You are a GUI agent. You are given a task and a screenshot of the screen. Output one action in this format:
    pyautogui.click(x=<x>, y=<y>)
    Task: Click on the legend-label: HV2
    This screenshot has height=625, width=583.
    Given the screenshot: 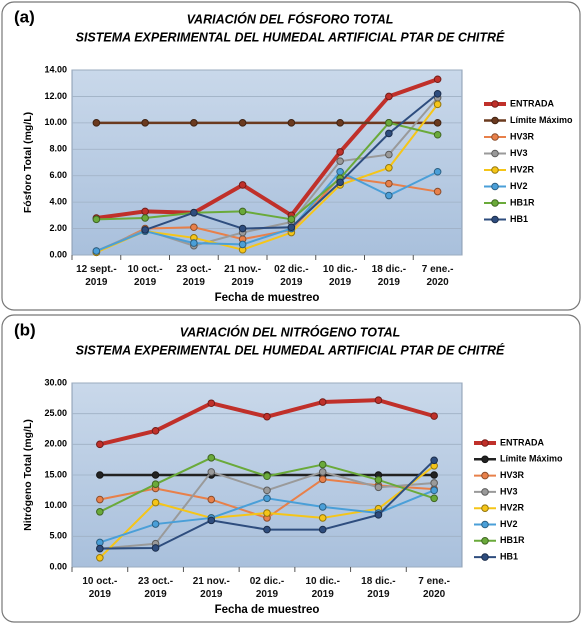 What is the action you would take?
    pyautogui.click(x=509, y=524)
    